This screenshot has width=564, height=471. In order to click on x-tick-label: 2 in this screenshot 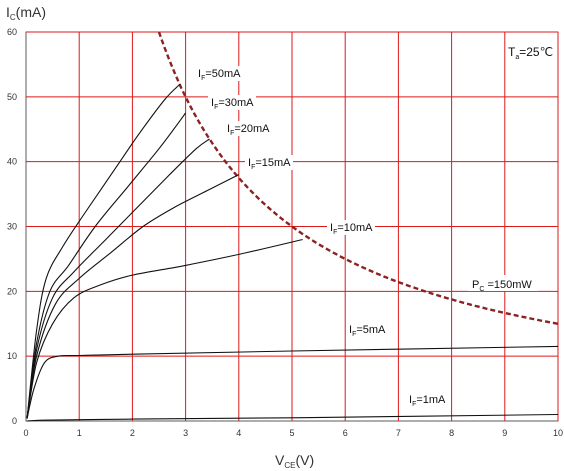, I will do `click(132, 433)`.